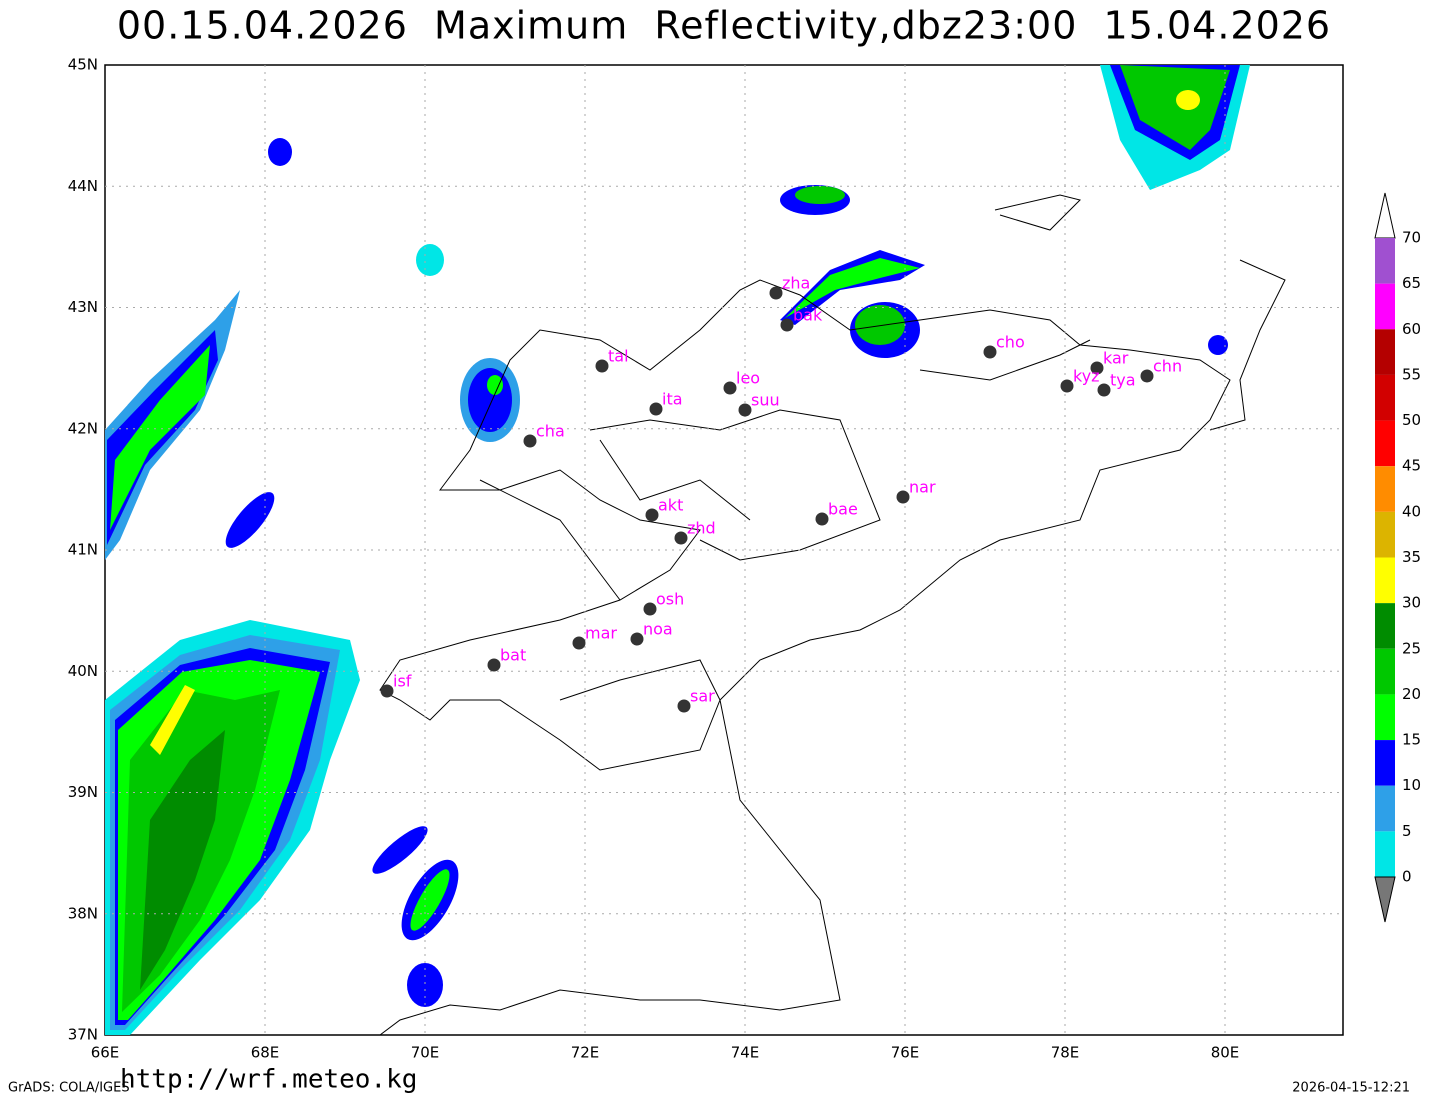  Describe the element at coordinates (105, 1053) in the screenshot. I see `lon-label: 66E` at that location.